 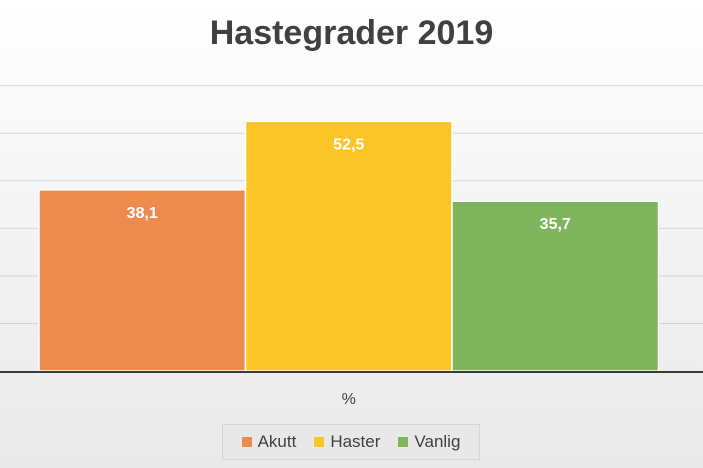 I want to click on category-labels: %, so click(x=349, y=399).